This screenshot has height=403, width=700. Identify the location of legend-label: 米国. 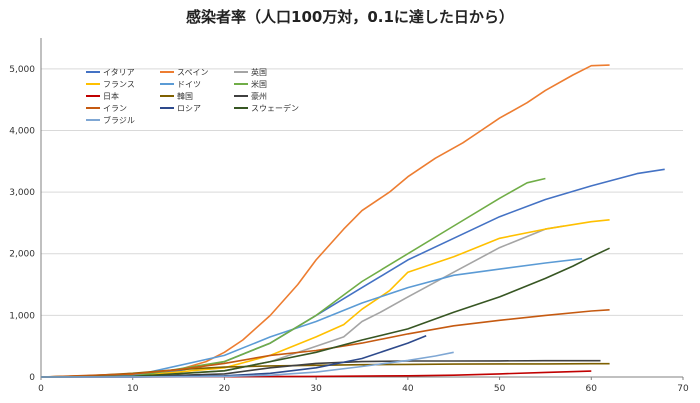
(259, 84).